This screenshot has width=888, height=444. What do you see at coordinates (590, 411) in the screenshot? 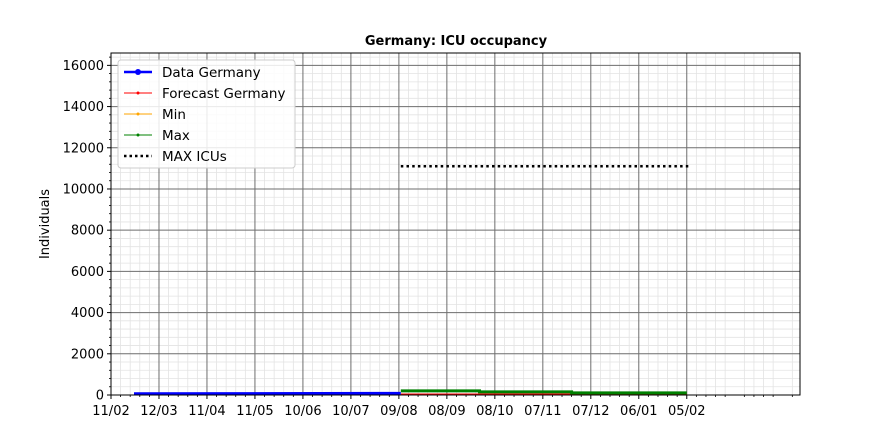
I see `x-tick-label: 07/12` at bounding box center [590, 411].